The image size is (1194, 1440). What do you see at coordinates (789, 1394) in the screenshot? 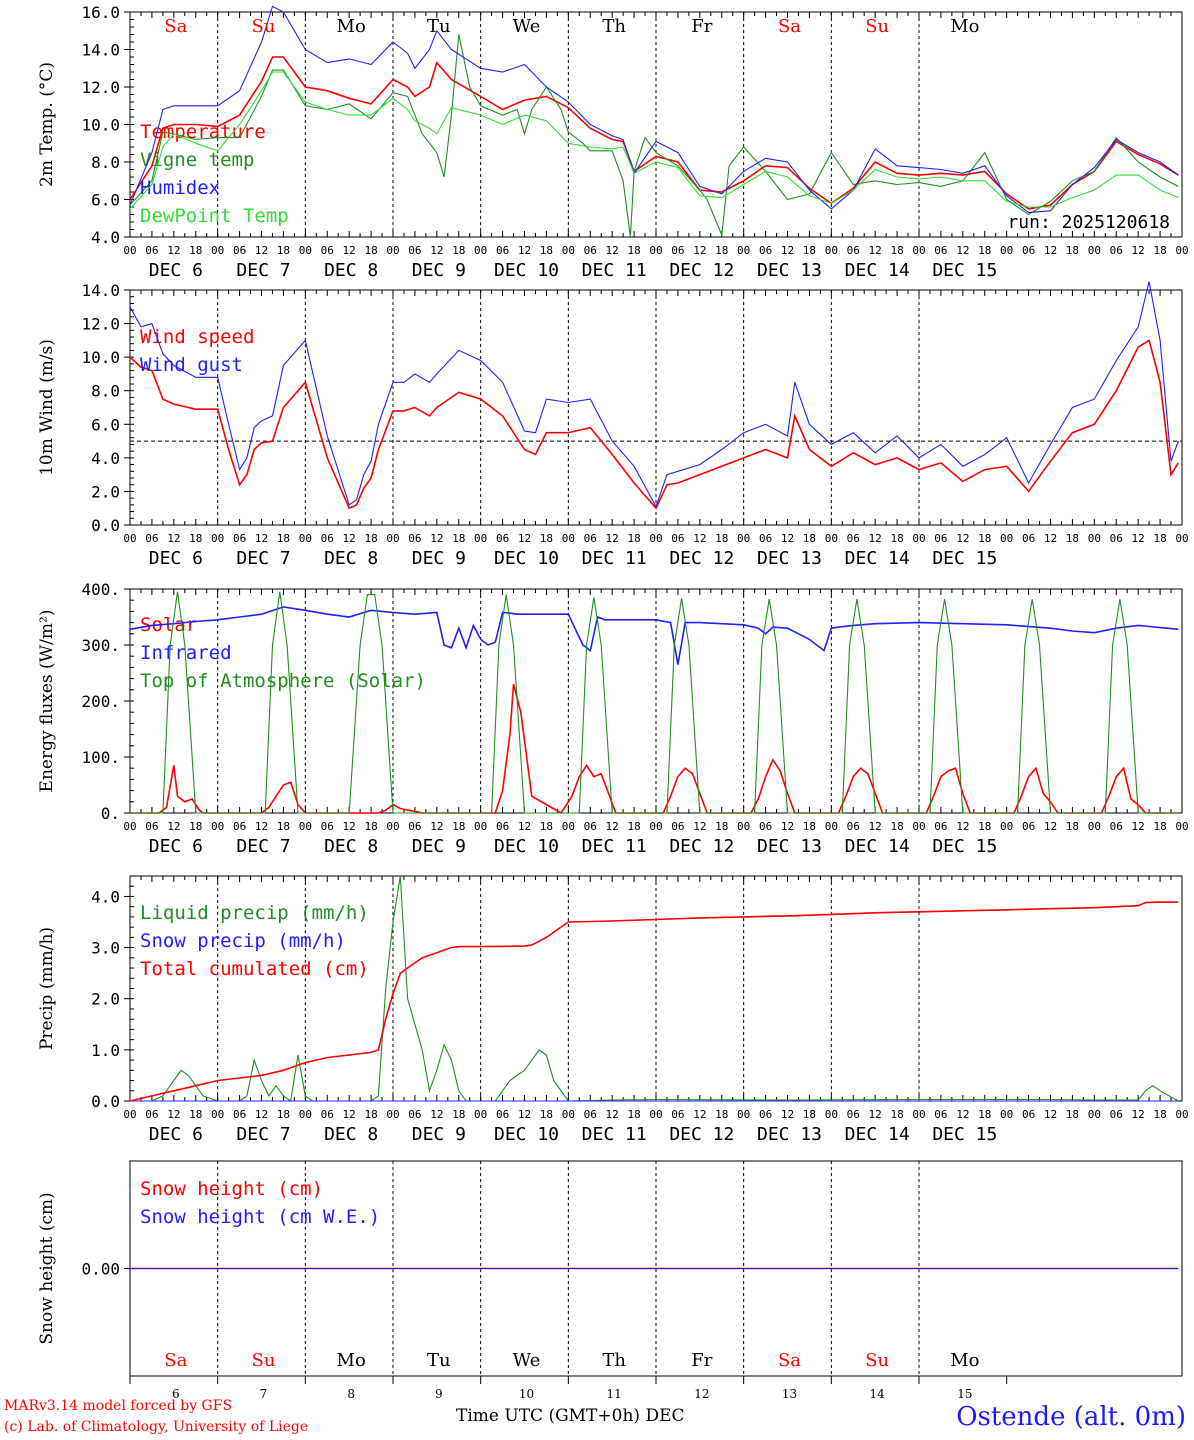
I see `day-number-label: 13` at bounding box center [789, 1394].